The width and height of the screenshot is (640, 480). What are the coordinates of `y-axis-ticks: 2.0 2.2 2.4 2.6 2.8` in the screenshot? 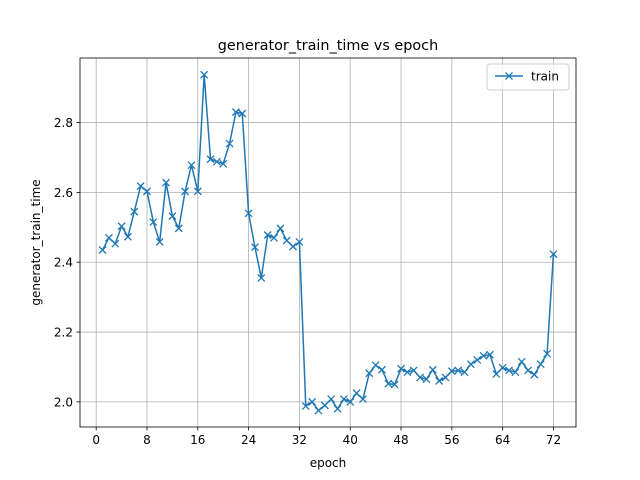 It's located at (67, 262).